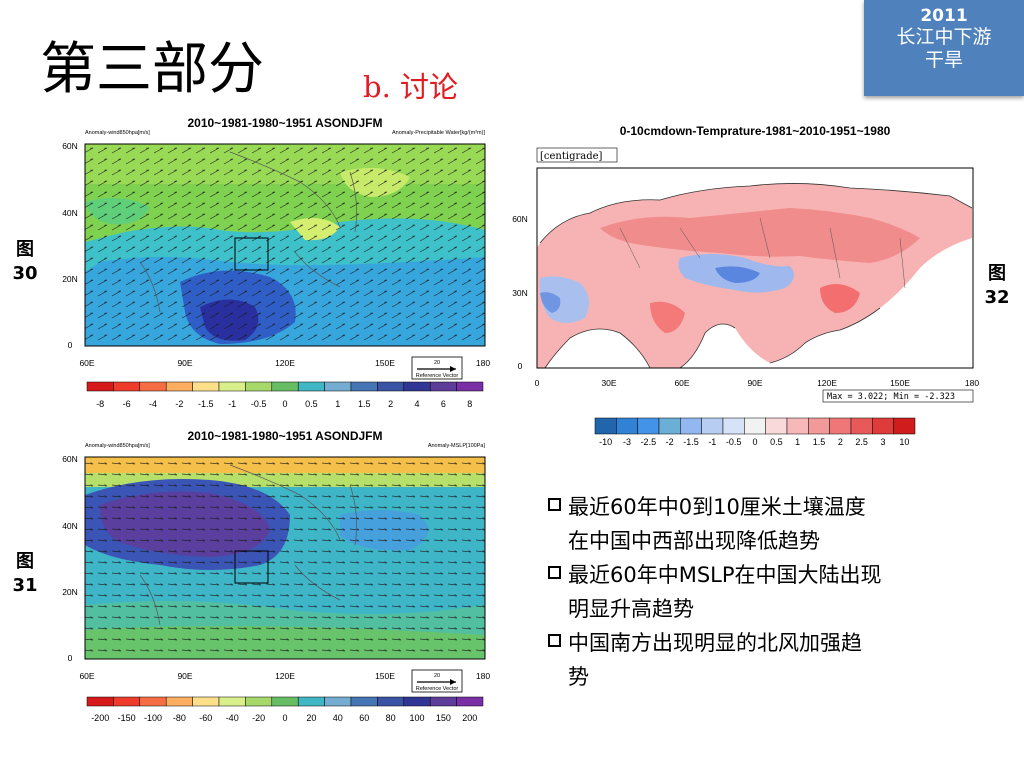 The image size is (1024, 768). I want to click on fig30-colorbar, so click(285, 386).